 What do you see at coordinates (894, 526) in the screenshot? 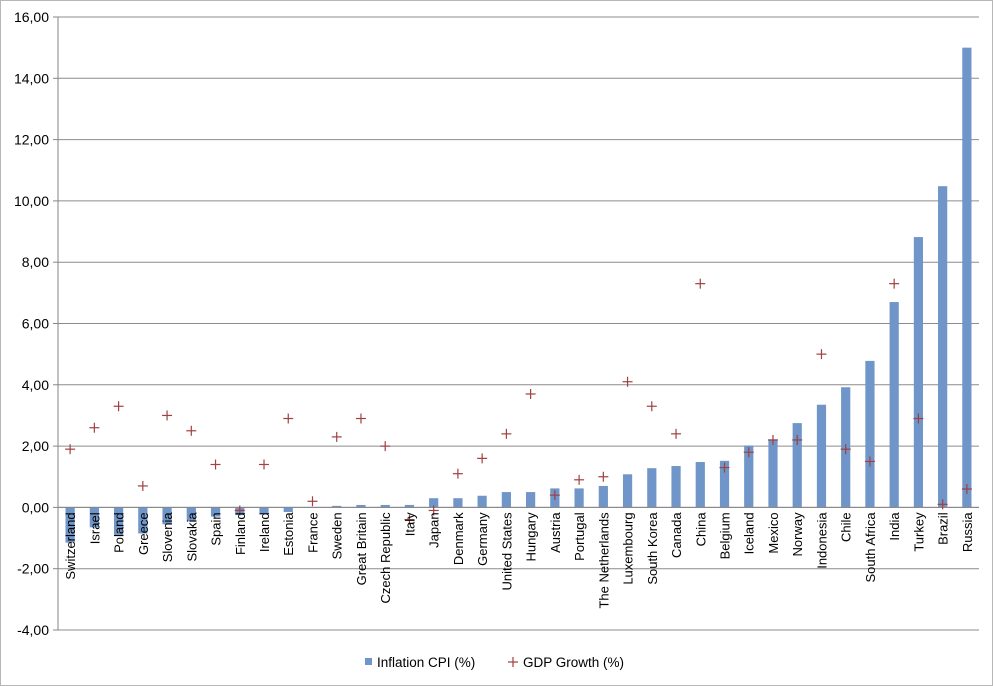
I see `category-label: India` at bounding box center [894, 526].